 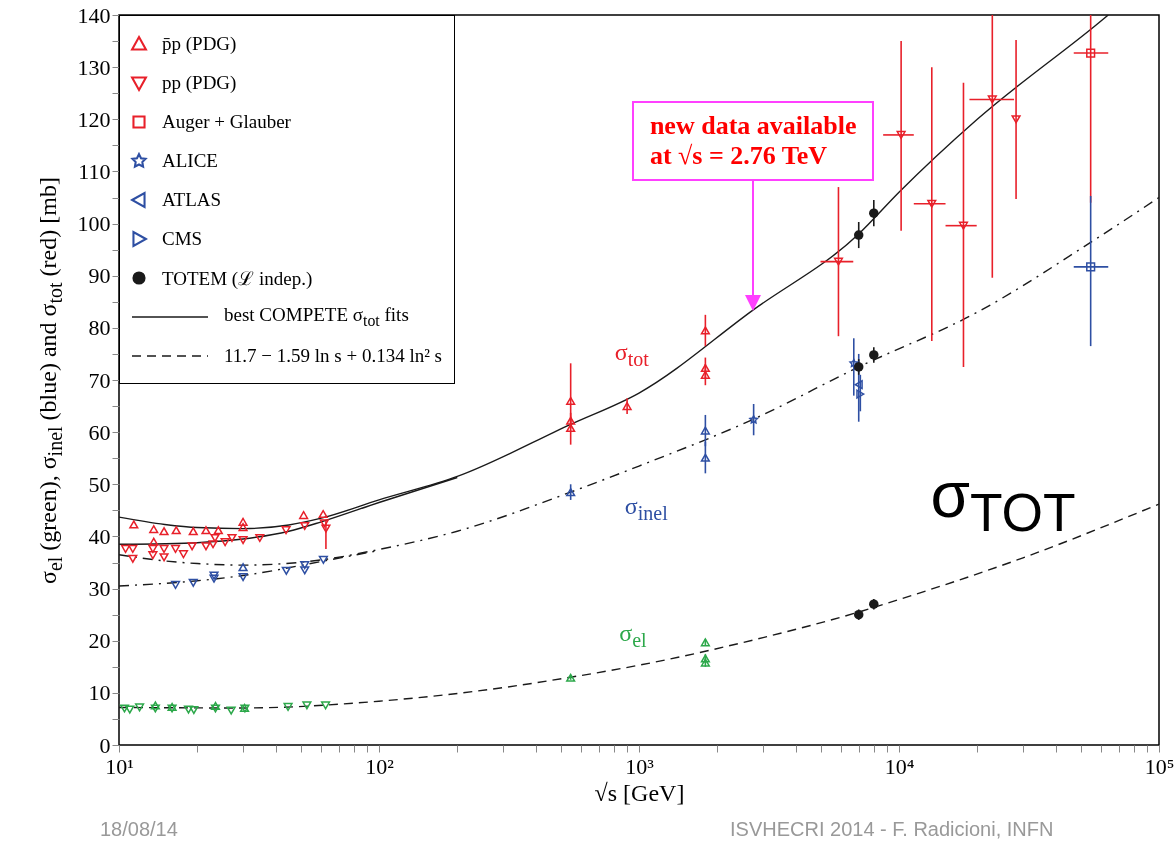 What do you see at coordinates (190, 160) in the screenshot?
I see `legend-label: ALICE` at bounding box center [190, 160].